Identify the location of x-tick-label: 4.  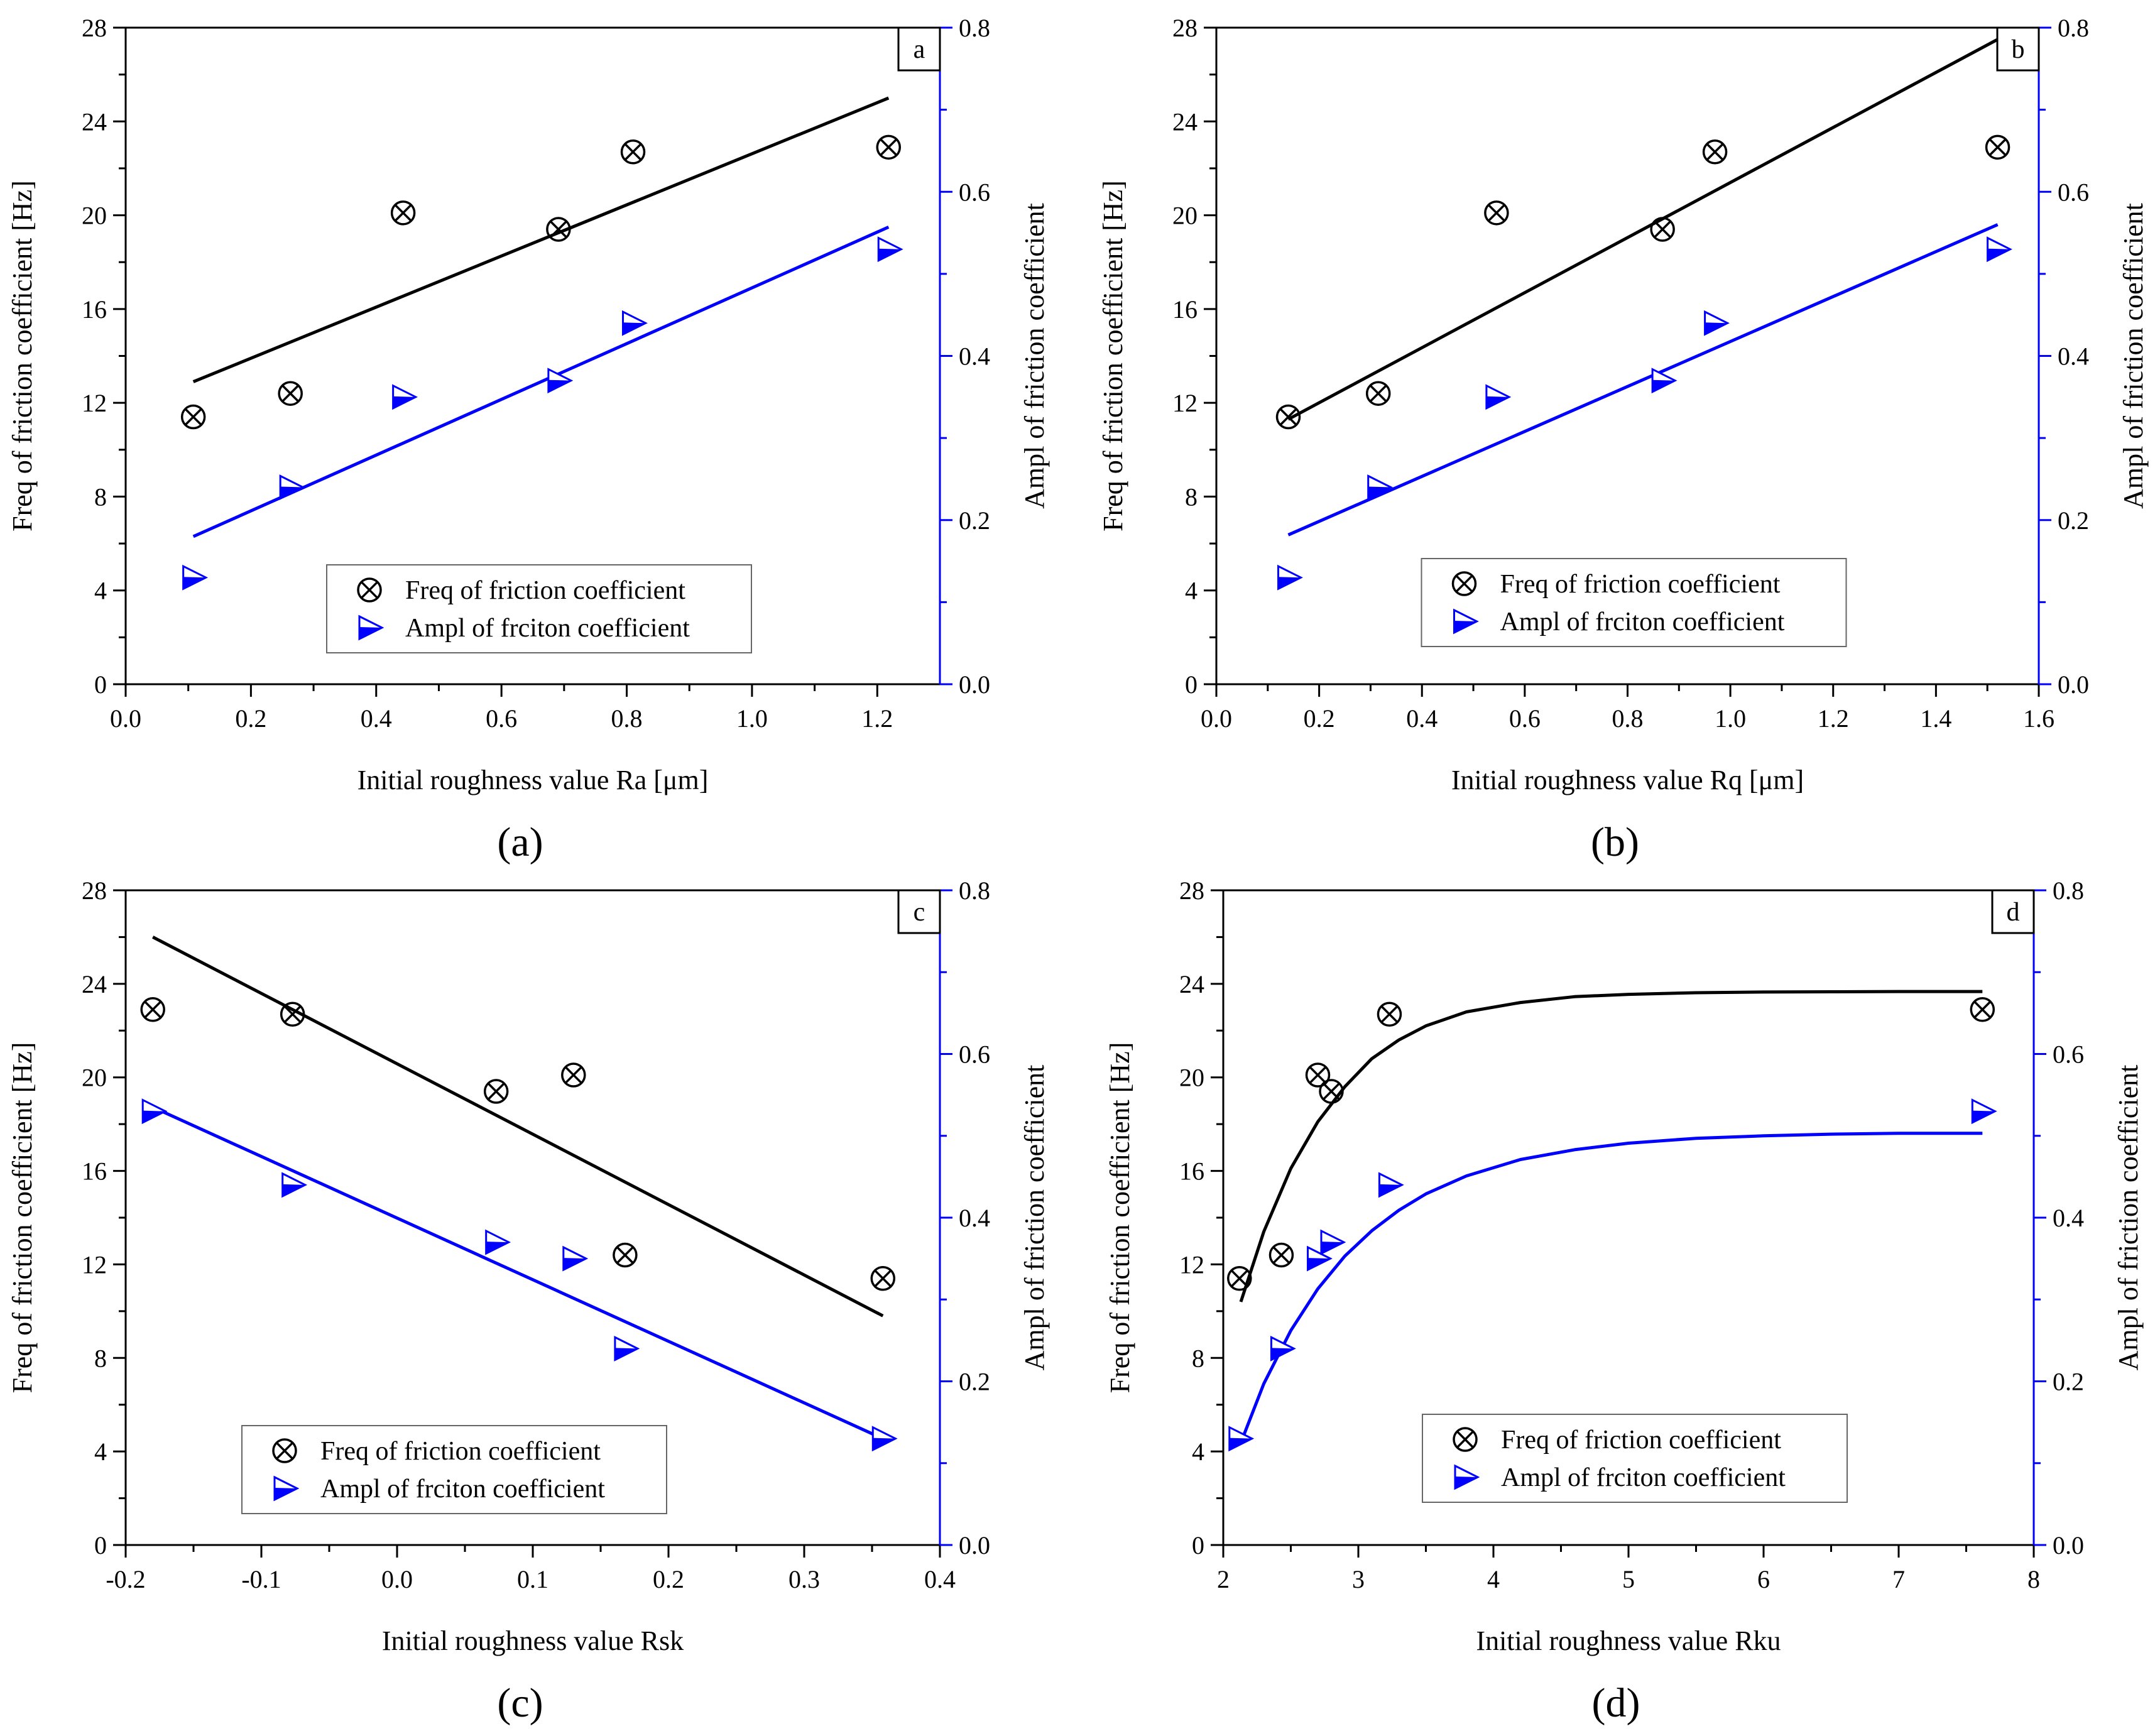
(1494, 1579).